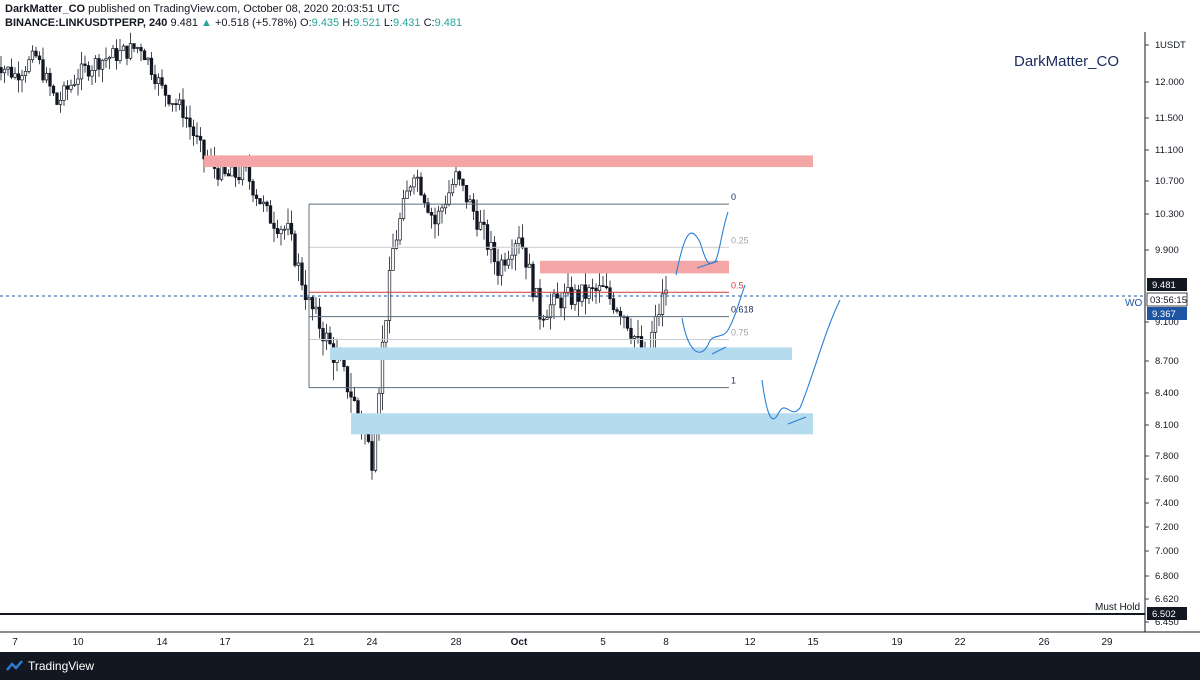  I want to click on footer-bar: TradingView, so click(600, 666).